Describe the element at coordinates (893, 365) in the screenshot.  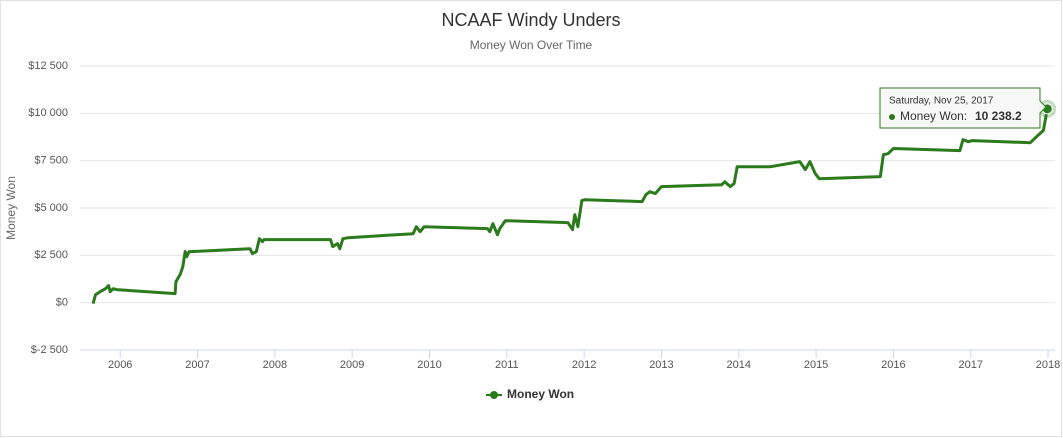
I see `x-tick-label: 2016` at that location.